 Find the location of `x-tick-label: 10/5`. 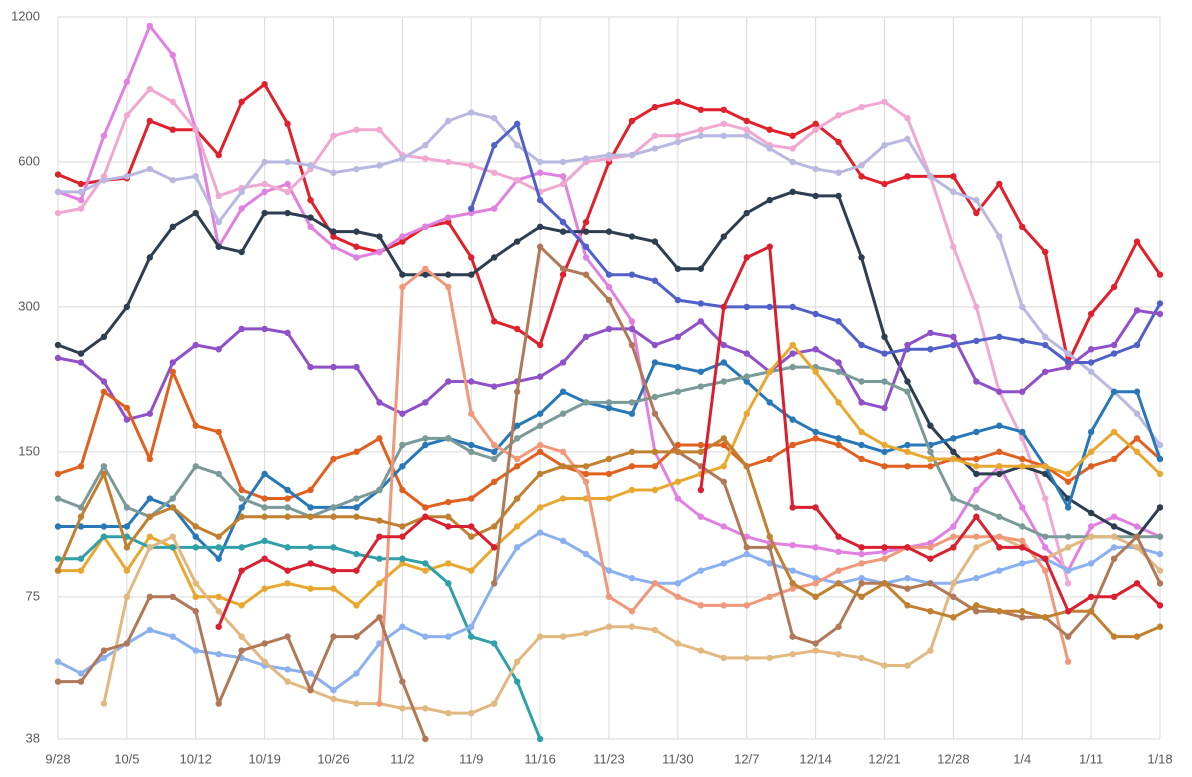

x-tick-label: 10/5 is located at coordinates (126, 758).